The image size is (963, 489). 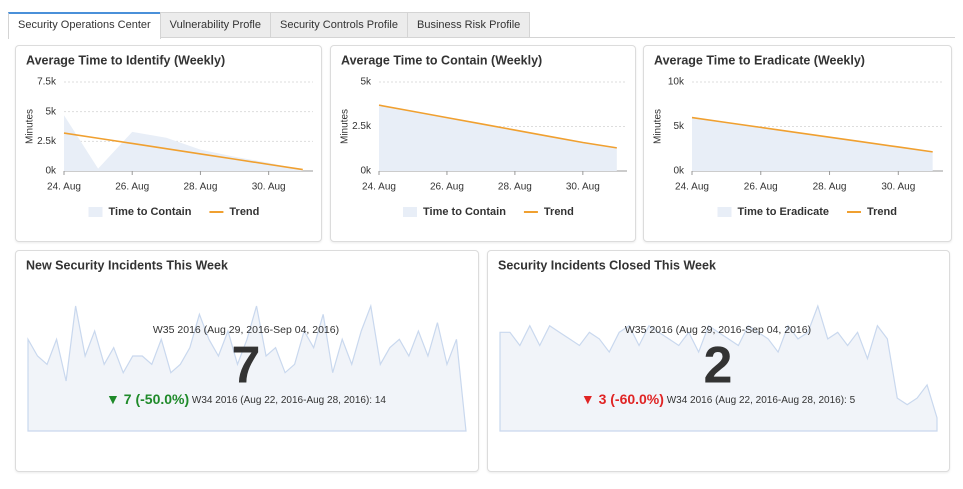 I want to click on change: 7 (-50.0%), so click(x=156, y=399).